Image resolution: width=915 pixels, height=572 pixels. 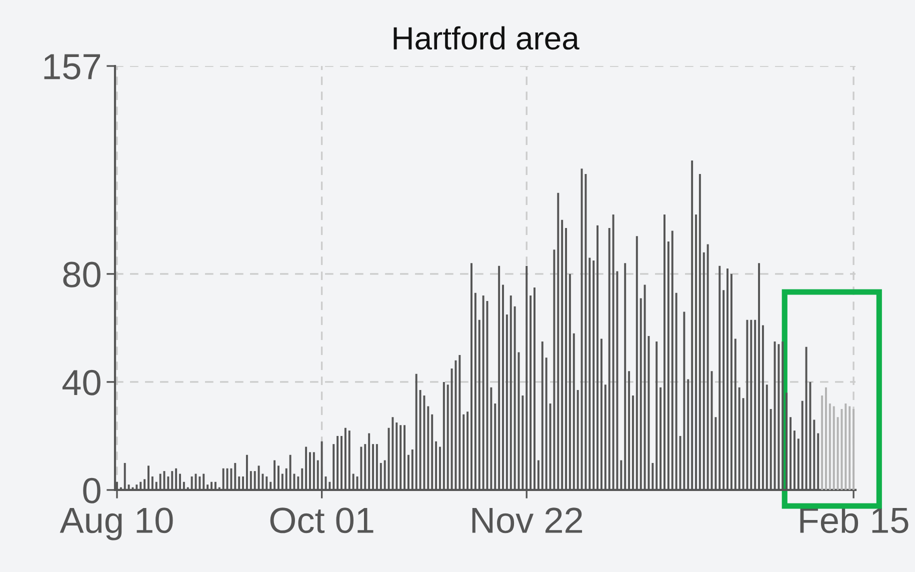 I want to click on y-tick-label: 0, so click(x=91, y=491).